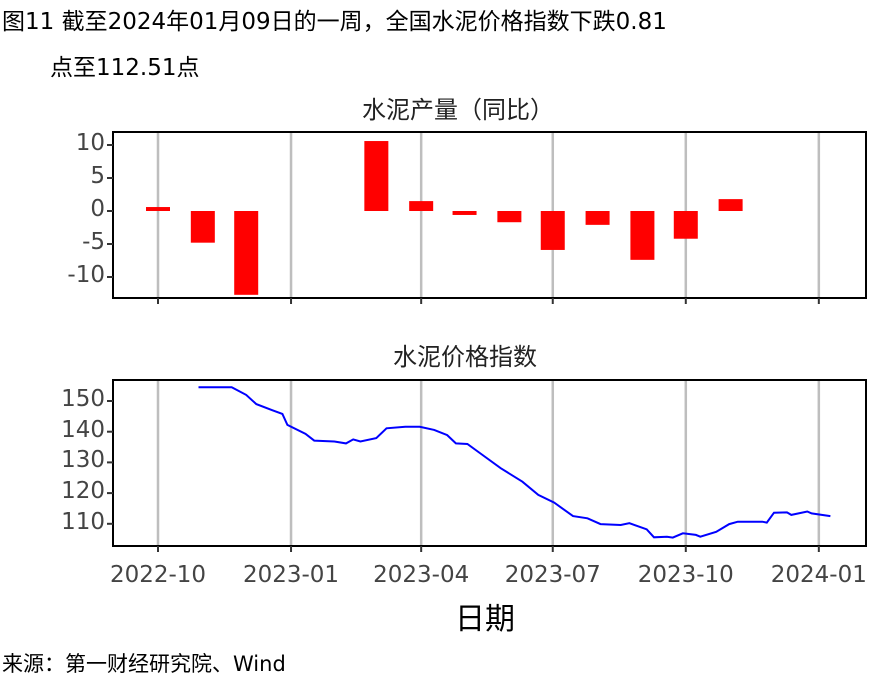 This screenshot has width=885, height=688. I want to click on y-tick-label: 150, so click(83, 399).